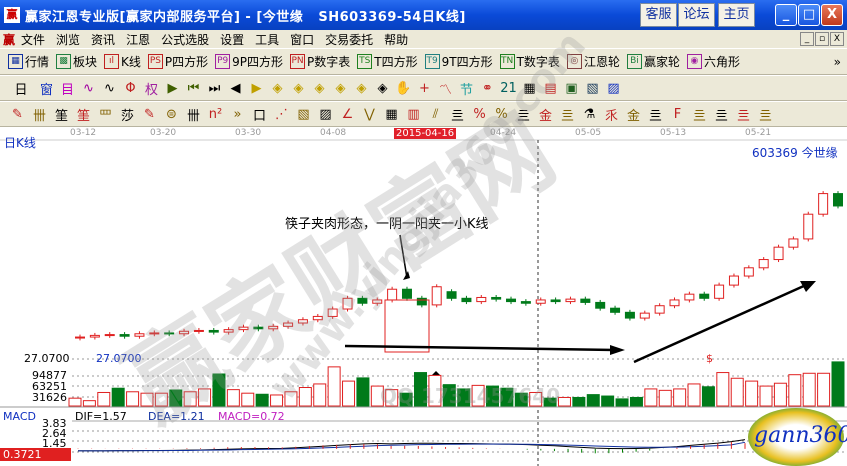 Image resolution: width=847 pixels, height=466 pixels. I want to click on drawing-tool-icon: ▥, so click(413, 114).